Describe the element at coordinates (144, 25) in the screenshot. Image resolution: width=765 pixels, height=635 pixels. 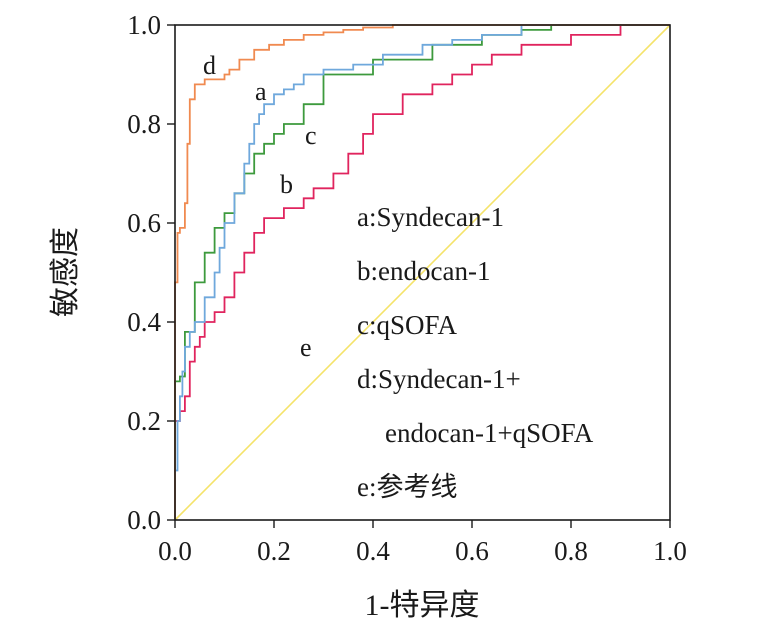
I see `y-tick-label: 1.0` at that location.